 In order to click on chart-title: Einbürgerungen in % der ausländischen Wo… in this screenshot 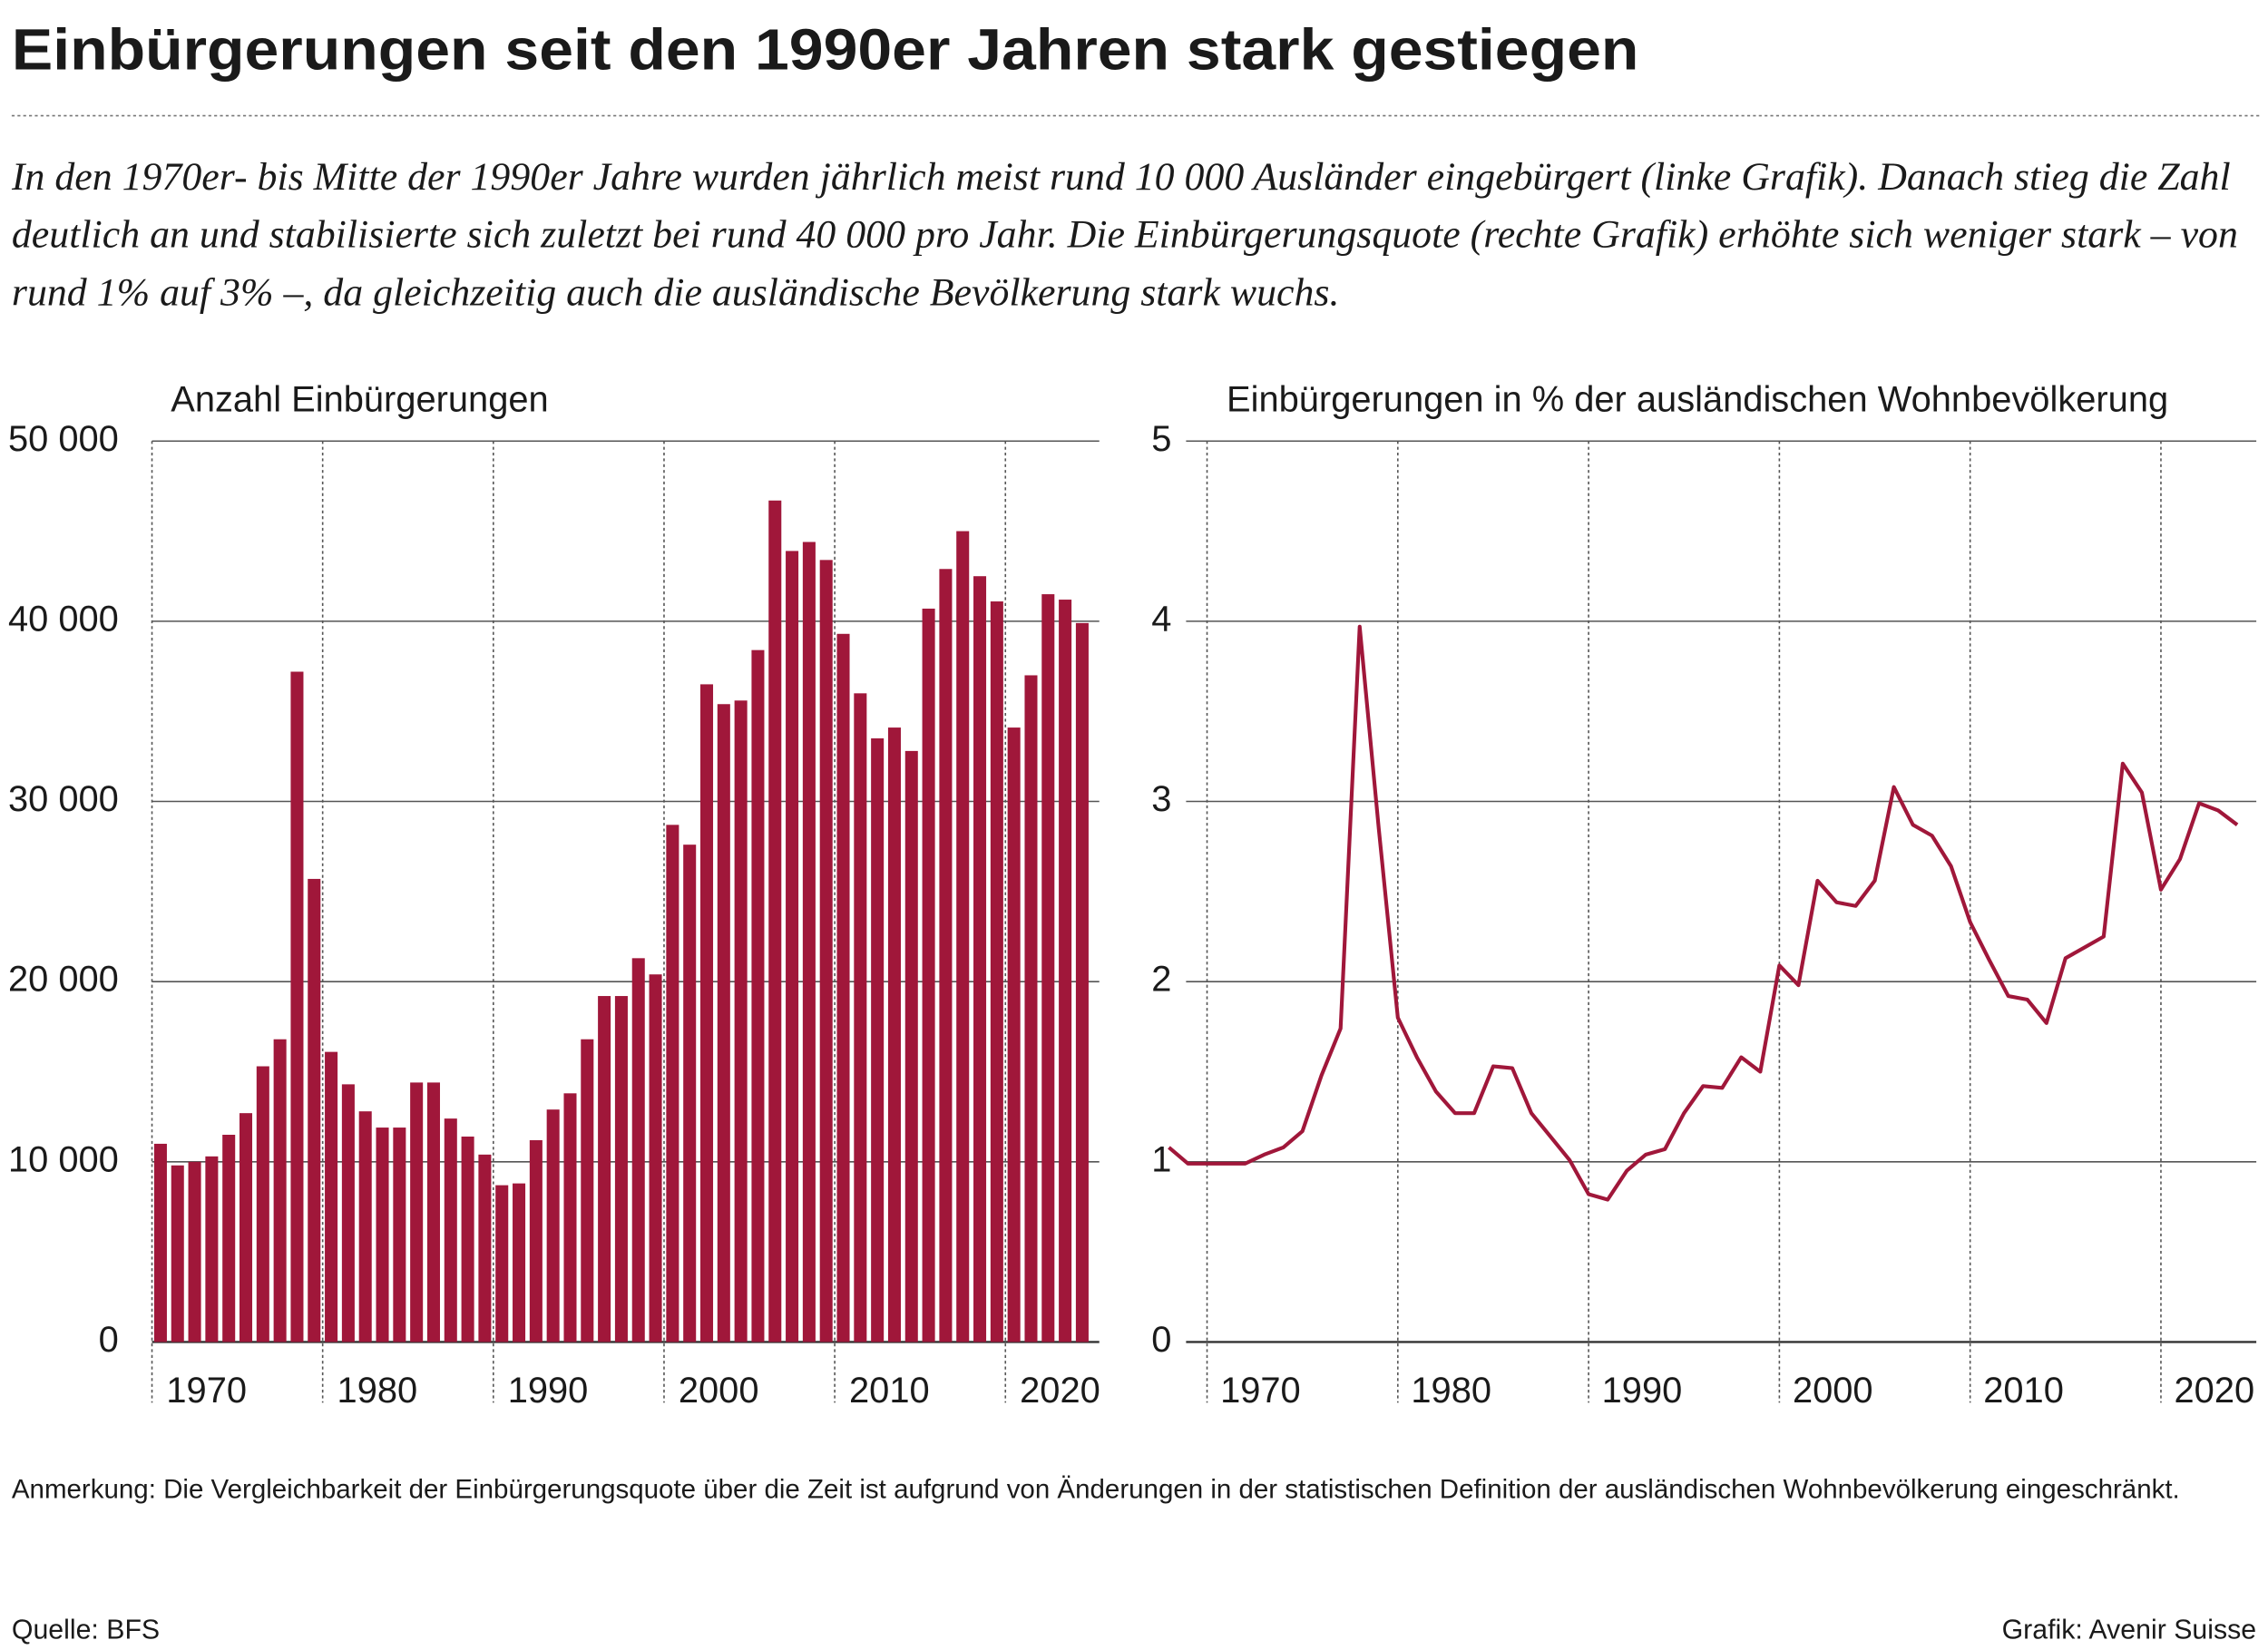, I will do `click(1698, 400)`.